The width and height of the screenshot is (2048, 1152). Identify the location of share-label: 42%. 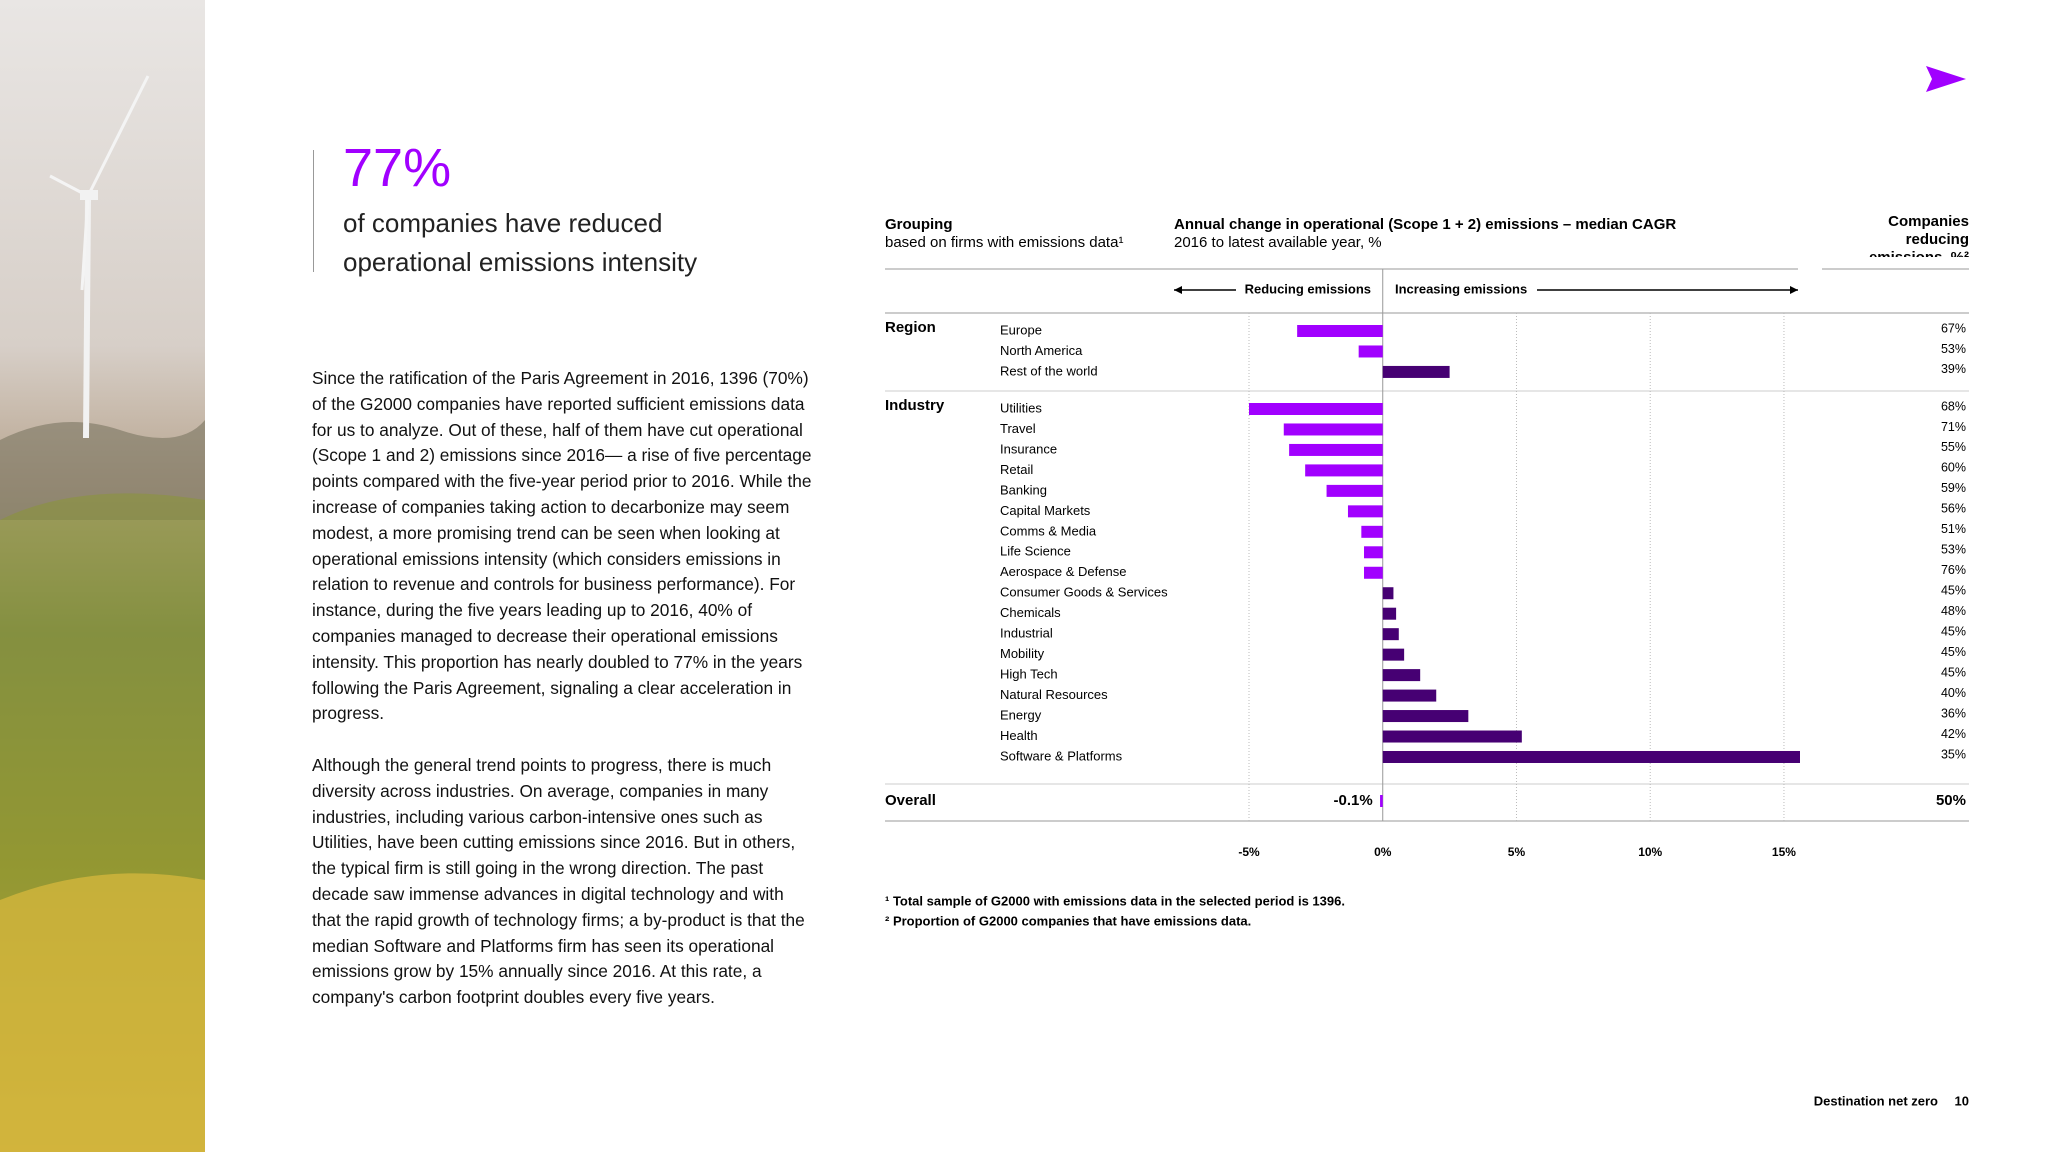
(1953, 734).